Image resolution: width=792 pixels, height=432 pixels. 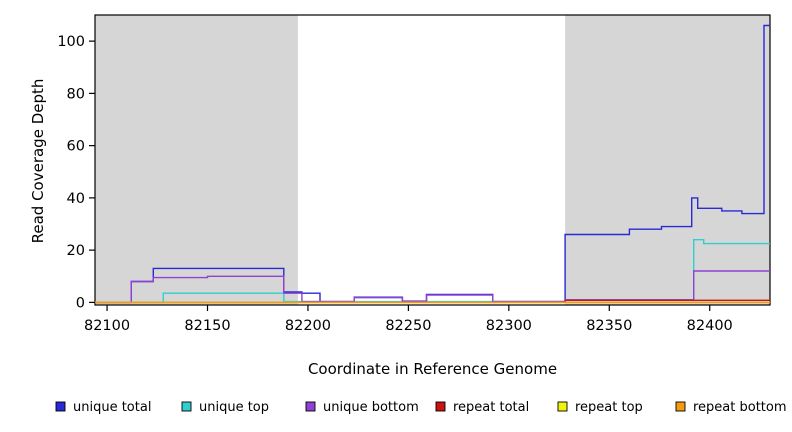 I want to click on legend-label-unique-total: unique total, so click(x=112, y=407).